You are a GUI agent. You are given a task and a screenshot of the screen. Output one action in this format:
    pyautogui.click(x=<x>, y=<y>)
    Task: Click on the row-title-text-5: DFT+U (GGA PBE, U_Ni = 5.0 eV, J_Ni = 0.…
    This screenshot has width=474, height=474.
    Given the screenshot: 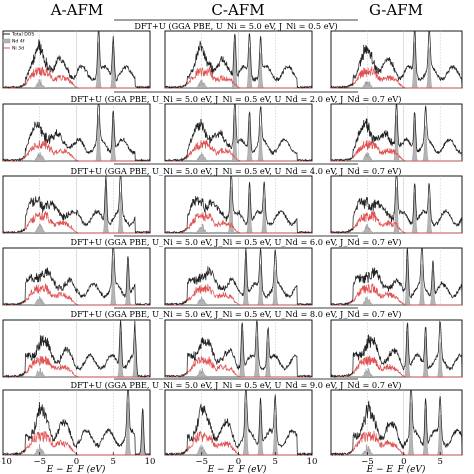 What is the action you would take?
    pyautogui.click(x=236, y=385)
    